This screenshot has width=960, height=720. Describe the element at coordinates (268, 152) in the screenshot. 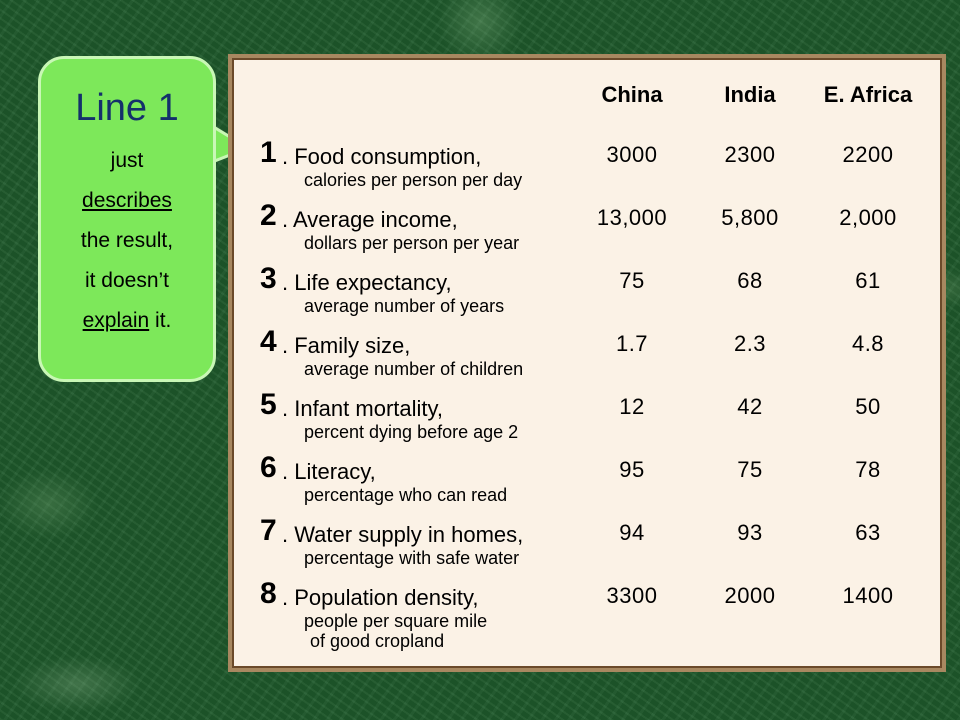

I see `row-number: 1` at that location.